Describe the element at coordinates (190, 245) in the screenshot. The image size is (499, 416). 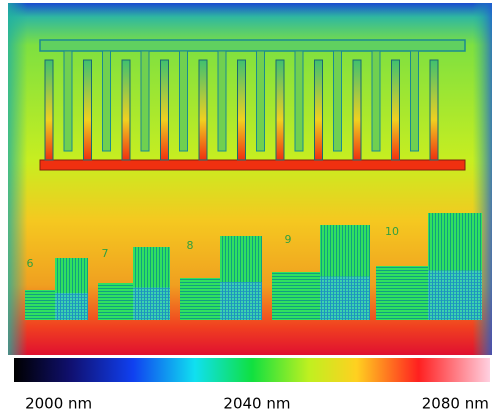
I see `array-label: 8` at that location.